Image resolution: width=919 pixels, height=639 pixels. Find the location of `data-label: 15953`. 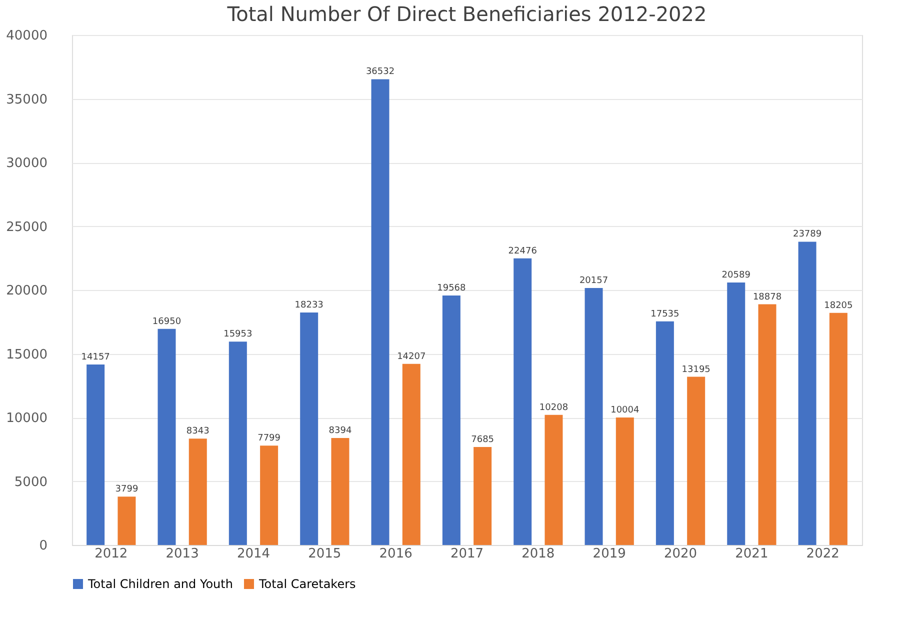

data-label: 15953 is located at coordinates (238, 335).